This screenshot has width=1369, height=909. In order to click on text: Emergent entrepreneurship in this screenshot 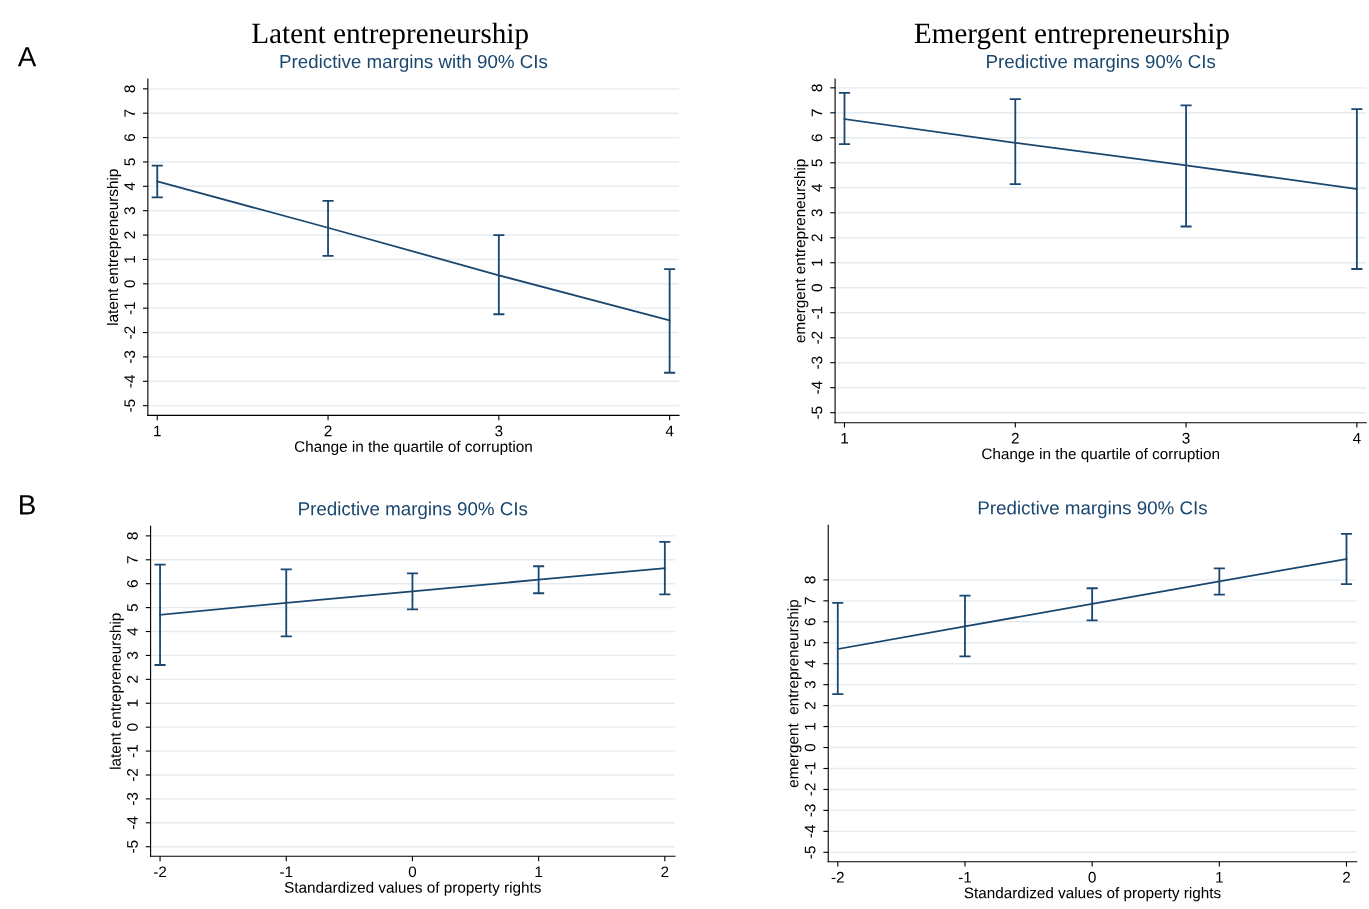, I will do `click(1071, 36)`.